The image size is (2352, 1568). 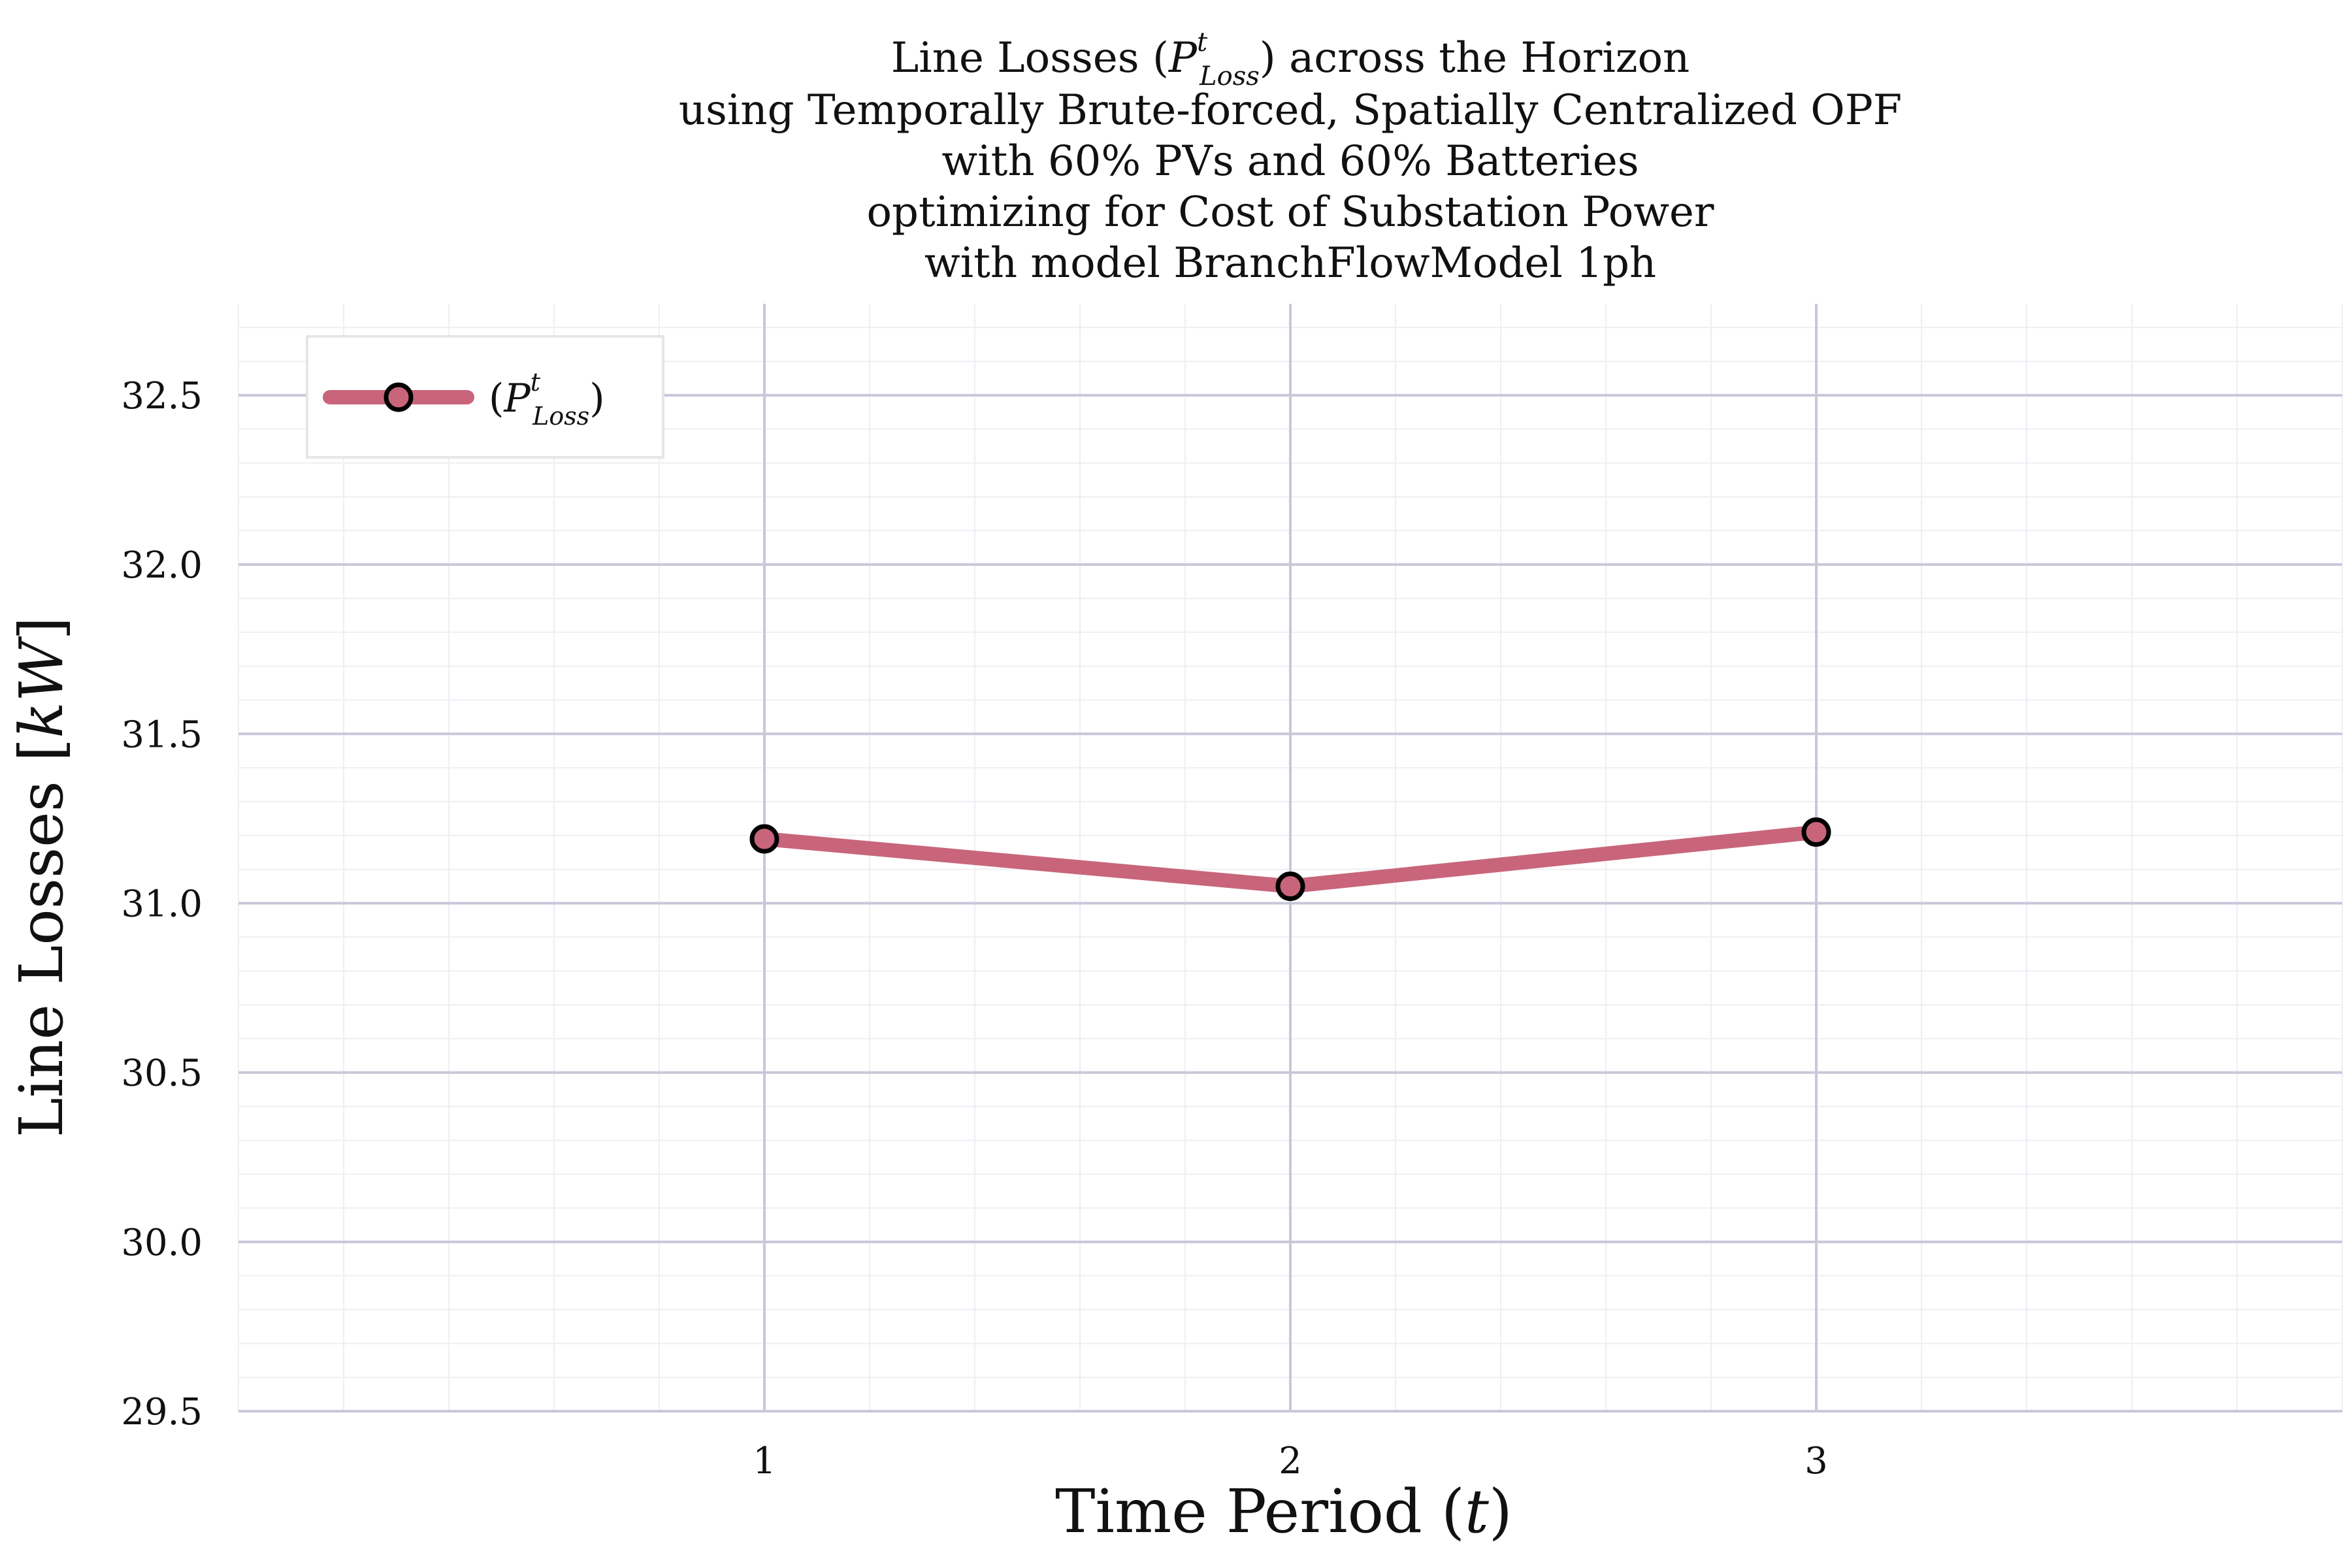 I want to click on title-suffix: ) across the Horizon, so click(x=1475, y=58).